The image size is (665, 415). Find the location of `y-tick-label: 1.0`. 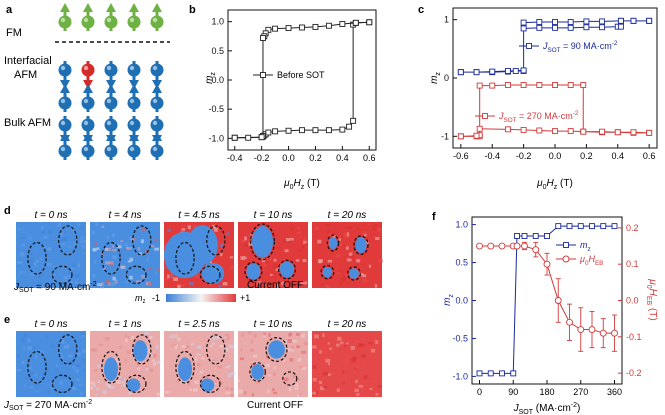

y-tick-label: 1.0 is located at coordinates (461, 225).